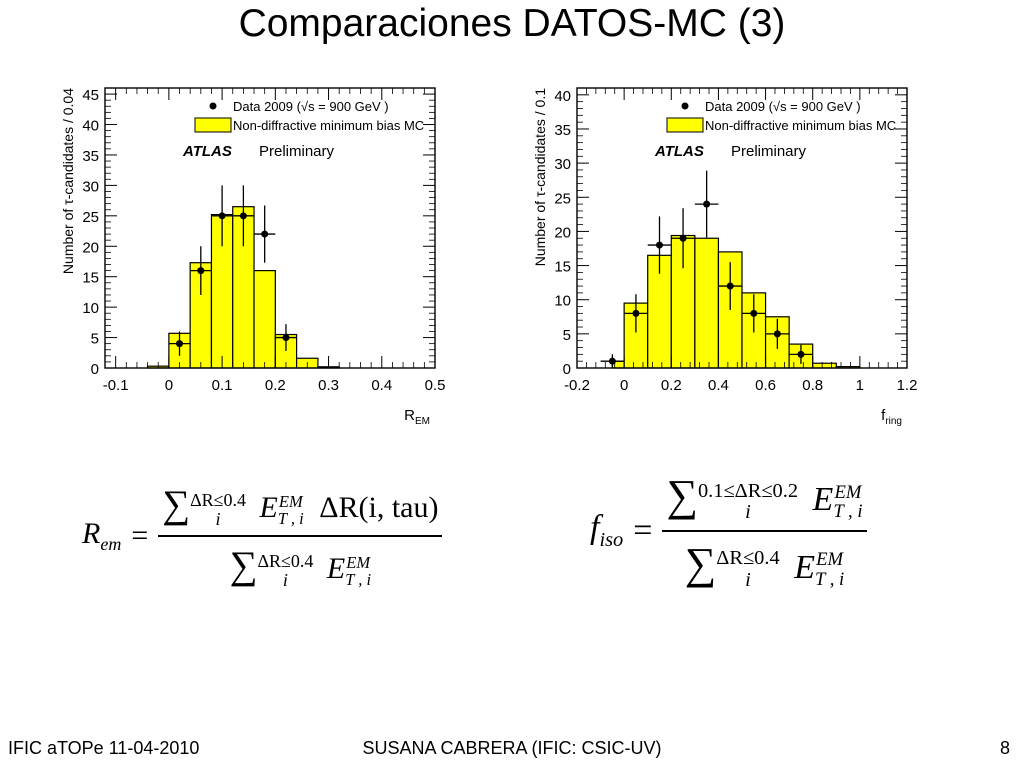 The height and width of the screenshot is (768, 1024). Describe the element at coordinates (540, 177) in the screenshot. I see `y-axis-title: Number of τ-candidates / 0.1` at that location.